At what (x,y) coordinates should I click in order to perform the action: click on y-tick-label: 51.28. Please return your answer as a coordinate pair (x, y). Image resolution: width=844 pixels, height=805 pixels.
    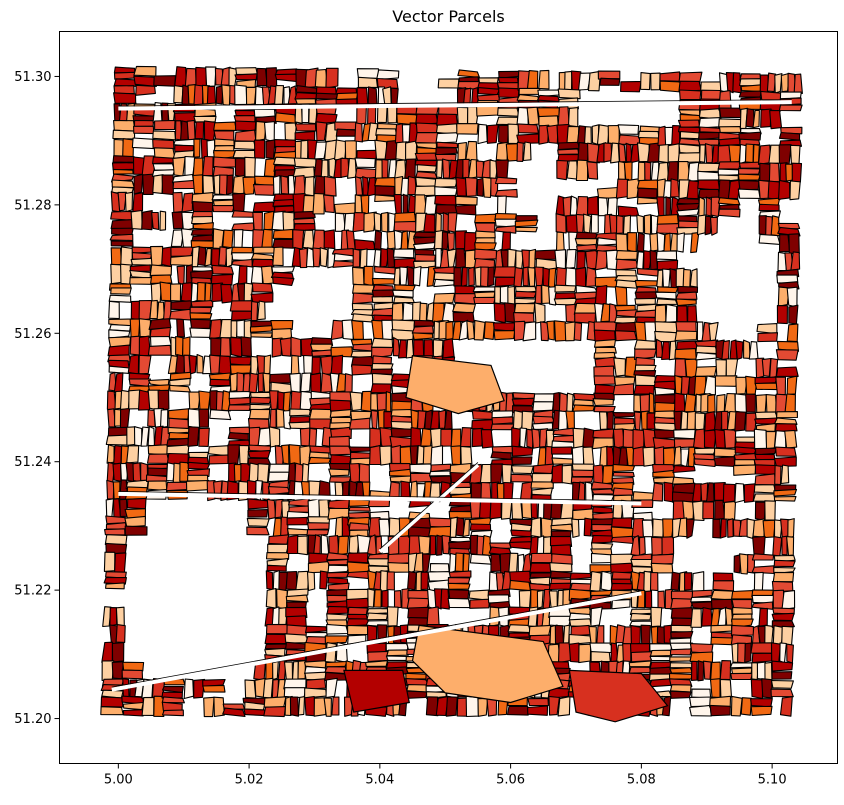
    Looking at the image, I should click on (32, 205).